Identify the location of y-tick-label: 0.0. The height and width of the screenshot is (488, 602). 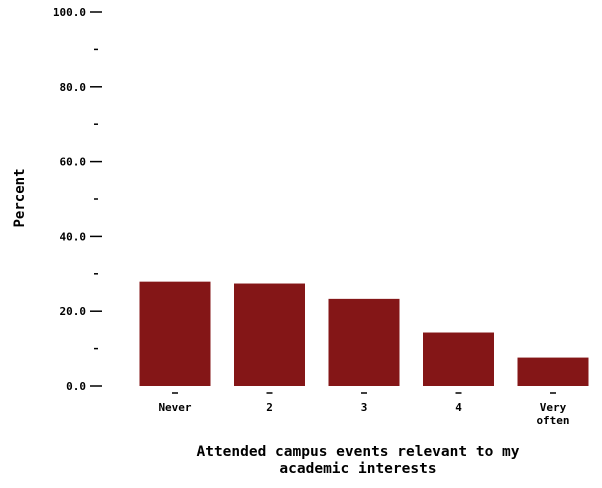
(76, 386).